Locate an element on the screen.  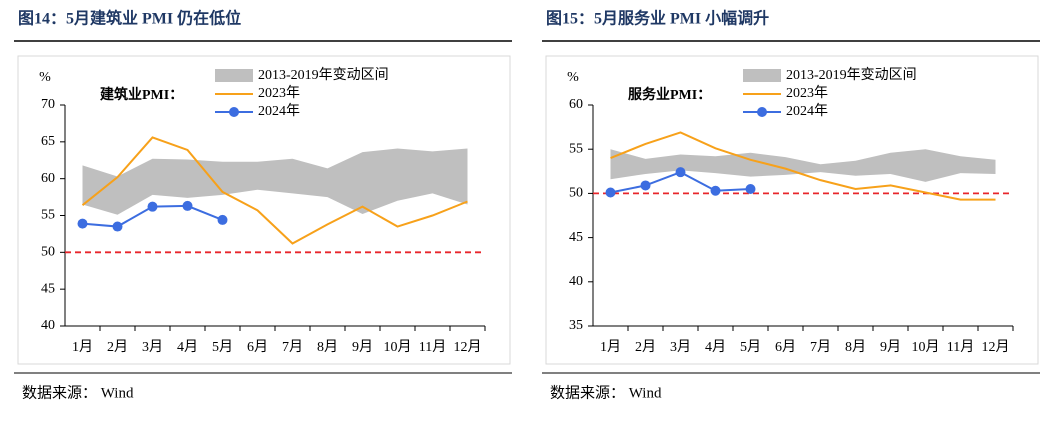
annotation: 建筑业PMI： is located at coordinates (141, 94).